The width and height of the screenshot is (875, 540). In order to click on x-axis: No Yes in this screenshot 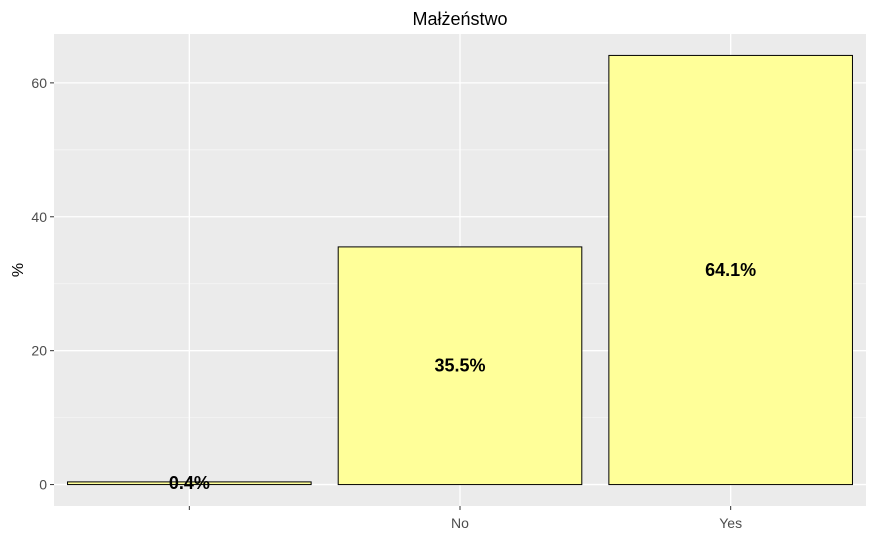, I will do `click(465, 518)`.